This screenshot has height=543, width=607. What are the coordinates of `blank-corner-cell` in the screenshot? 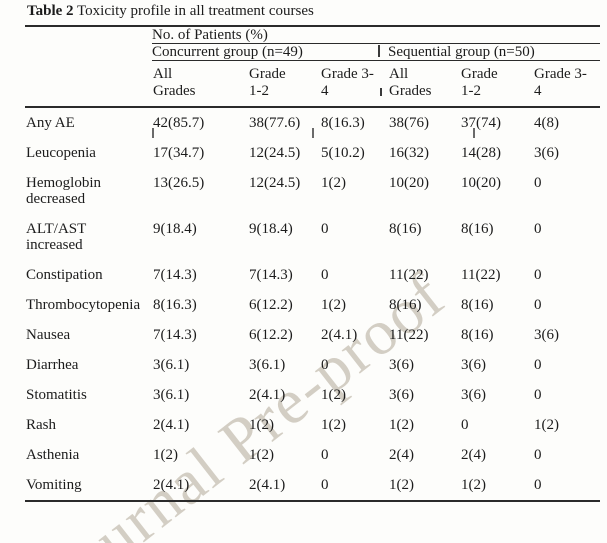 It's located at (88, 34).